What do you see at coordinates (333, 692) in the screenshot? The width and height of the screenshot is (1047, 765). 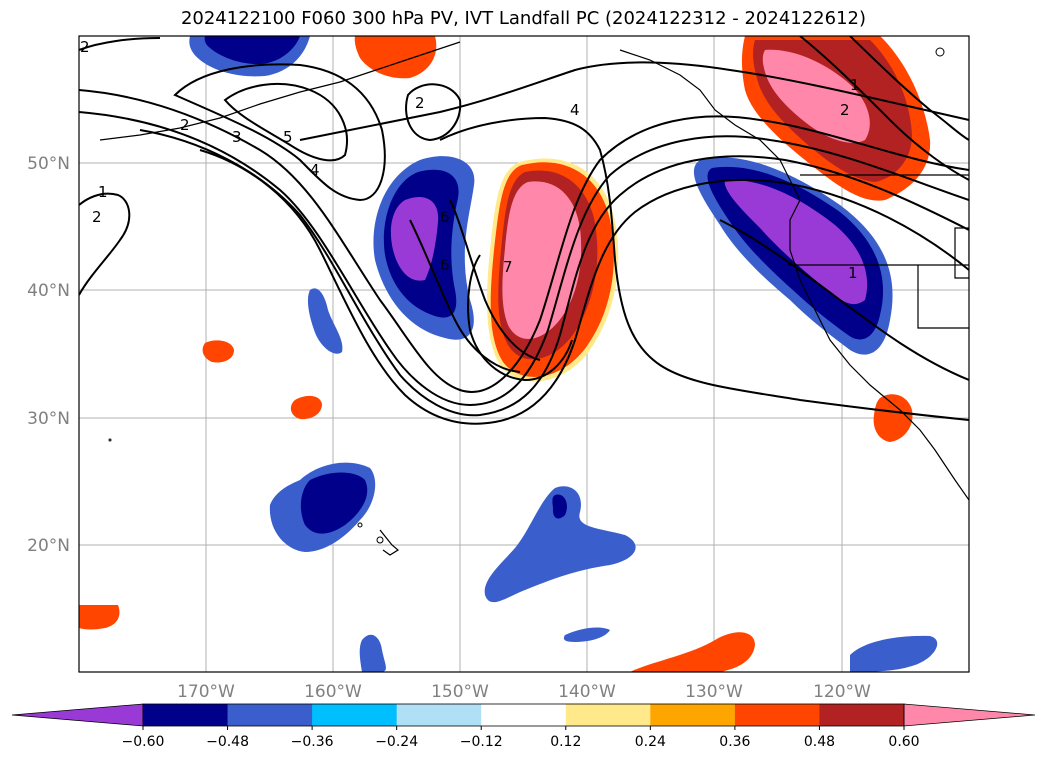 I see `lon-label-160w: 160°W` at bounding box center [333, 692].